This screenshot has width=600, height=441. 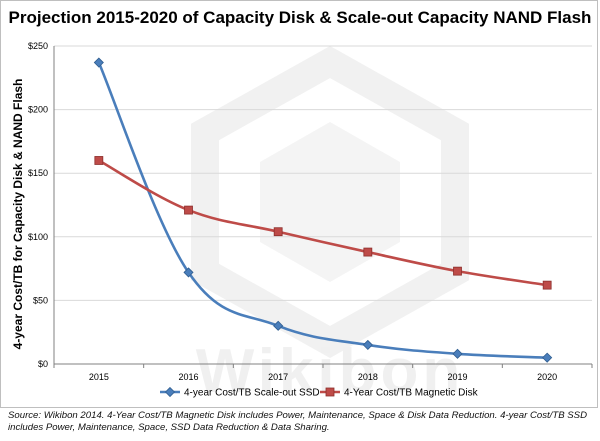 What do you see at coordinates (411, 393) in the screenshot?
I see `legend-item-disk-label: 4-Year Cost/TB Magnetic Disk` at bounding box center [411, 393].